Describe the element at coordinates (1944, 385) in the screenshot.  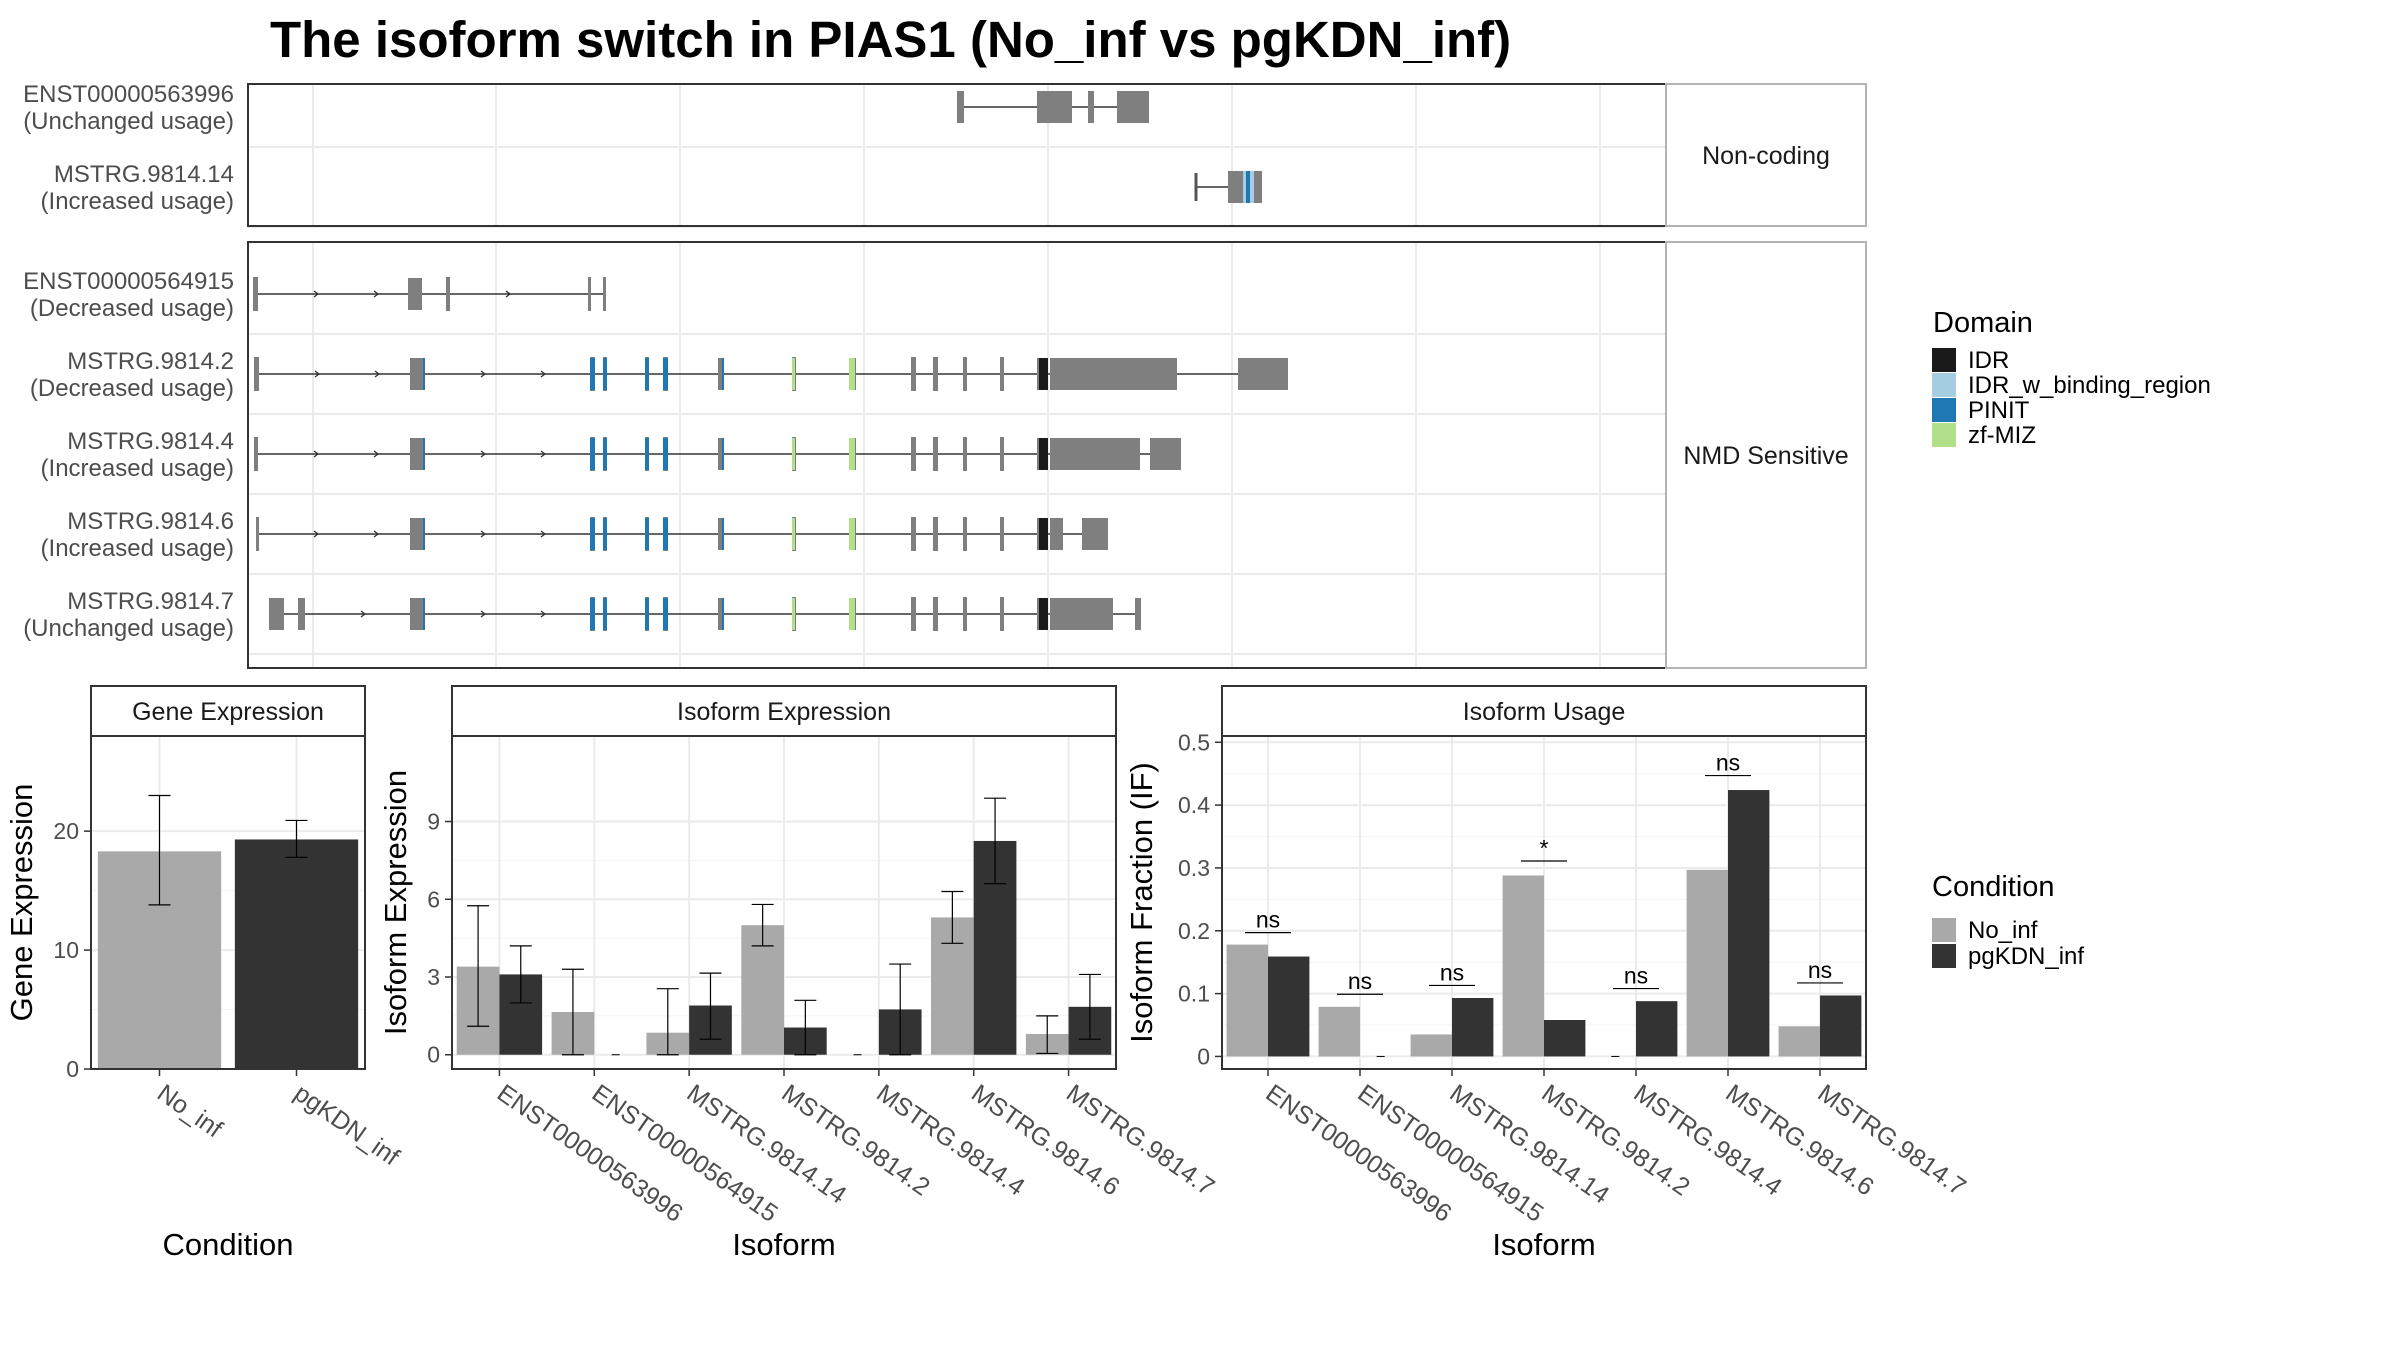
I see `legend-key-IDR_w_binding_region` at that location.